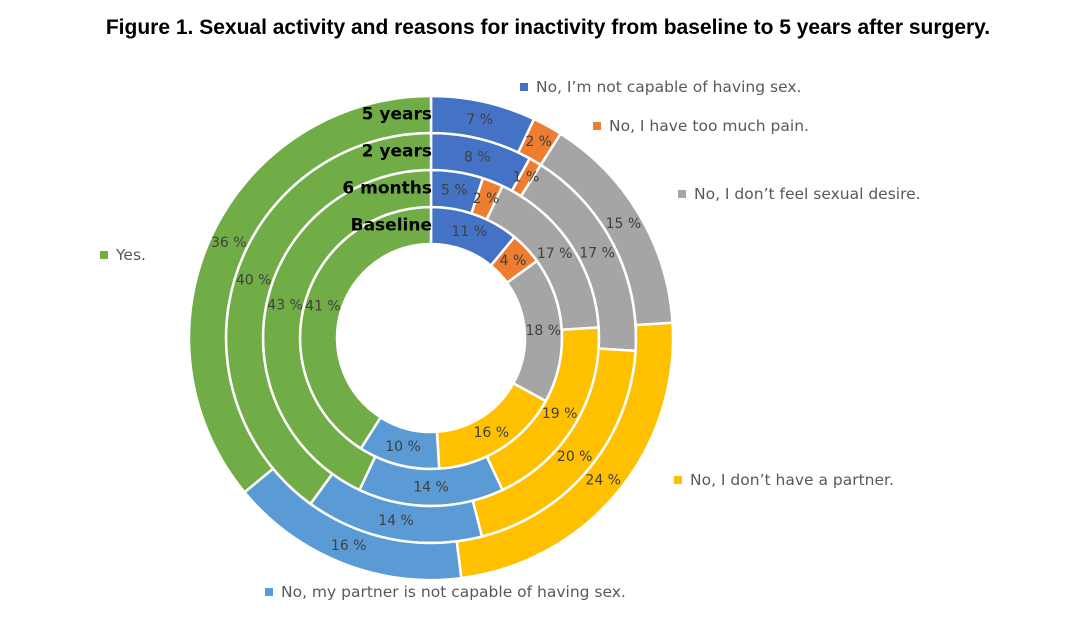 The image size is (1080, 625). Describe the element at coordinates (524, 87) in the screenshot. I see `legend-swatch-not-capable` at that location.